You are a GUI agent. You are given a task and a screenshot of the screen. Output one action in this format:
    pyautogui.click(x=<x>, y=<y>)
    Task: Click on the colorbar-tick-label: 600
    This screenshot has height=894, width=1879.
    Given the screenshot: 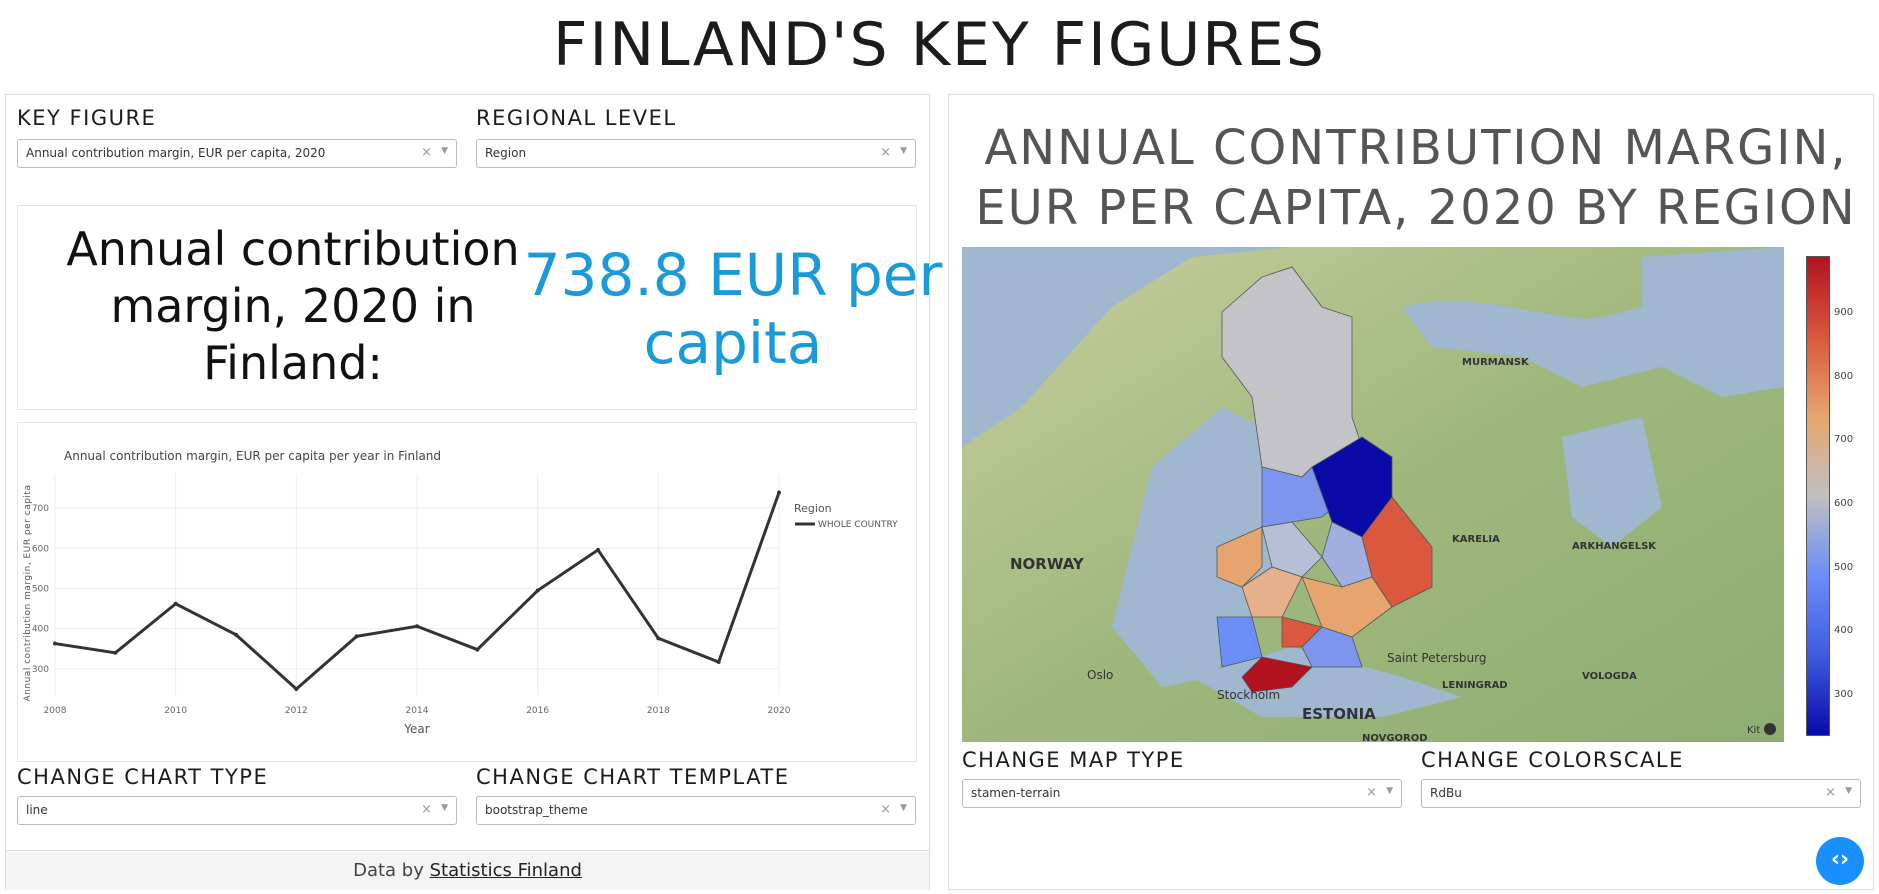 What is the action you would take?
    pyautogui.click(x=1844, y=503)
    